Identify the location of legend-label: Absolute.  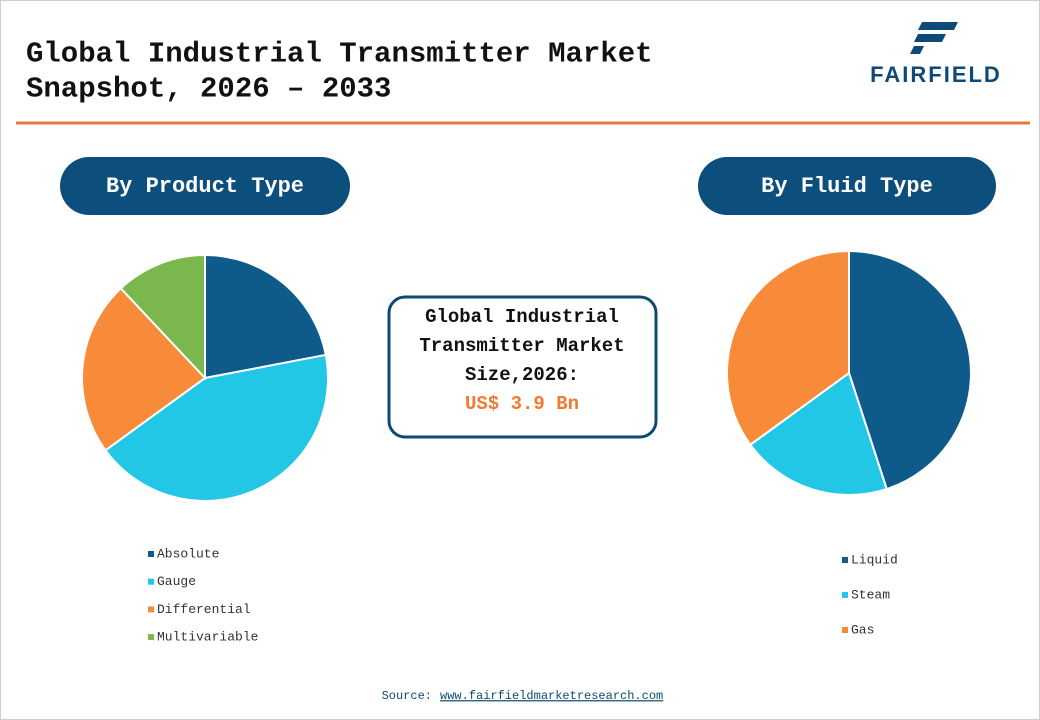
(188, 553).